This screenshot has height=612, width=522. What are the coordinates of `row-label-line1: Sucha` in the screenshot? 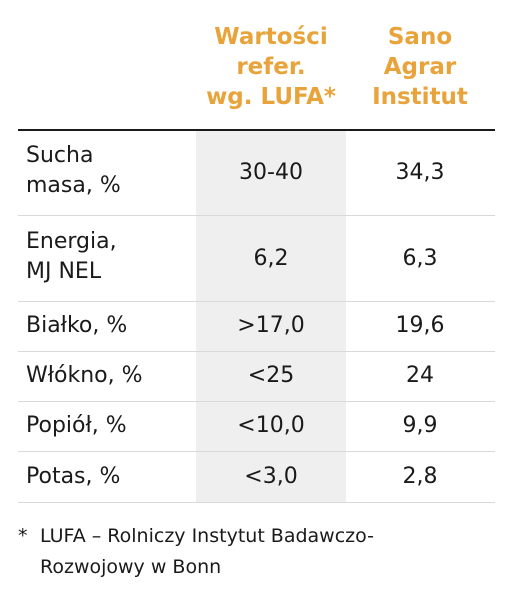 It's located at (60, 155).